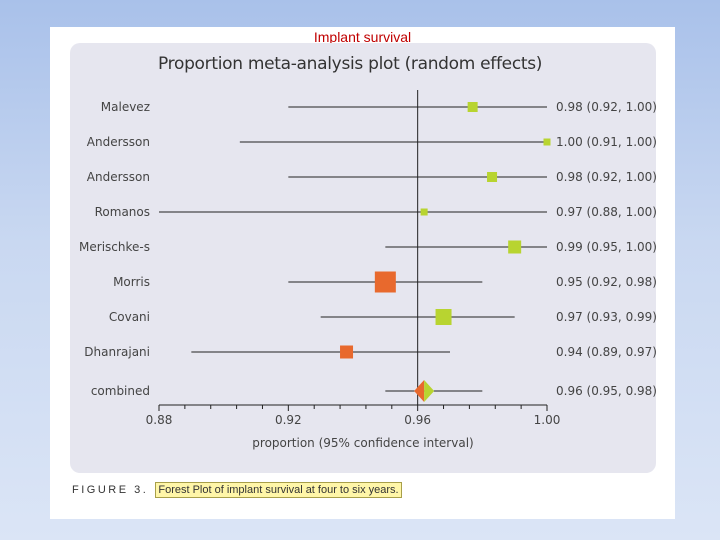 The width and height of the screenshot is (720, 540). I want to click on study-label: Covani, so click(129, 317).